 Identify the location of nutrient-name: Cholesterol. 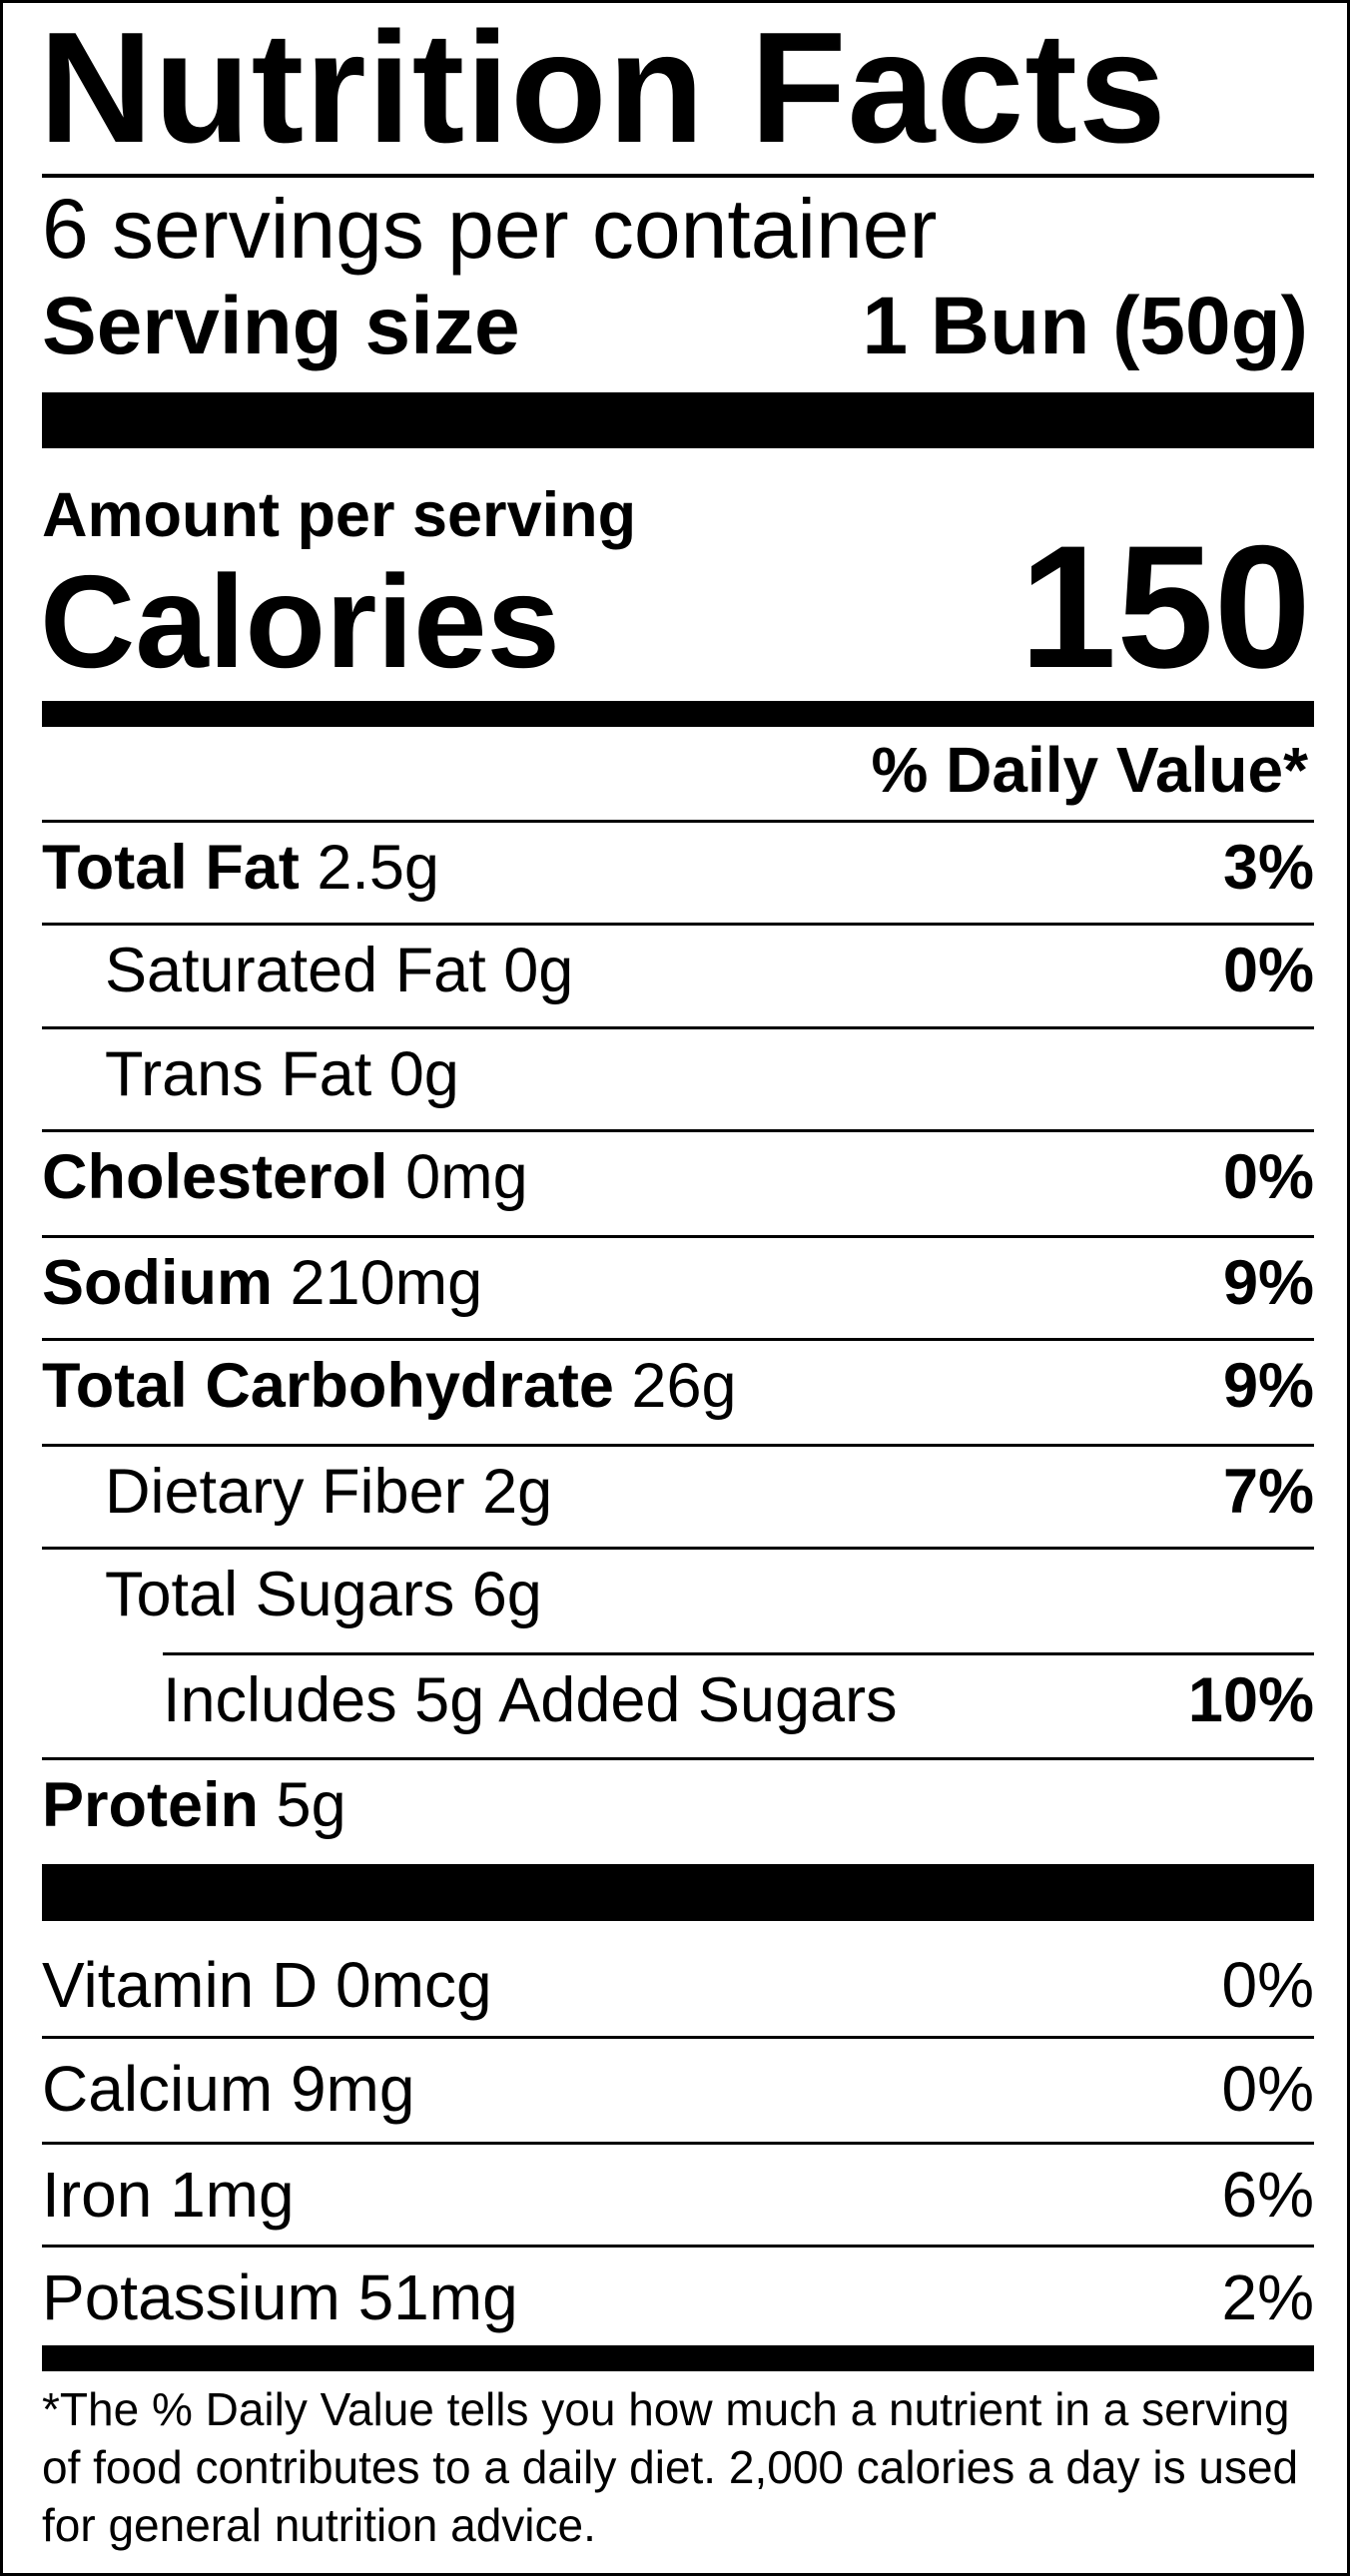
(215, 1177).